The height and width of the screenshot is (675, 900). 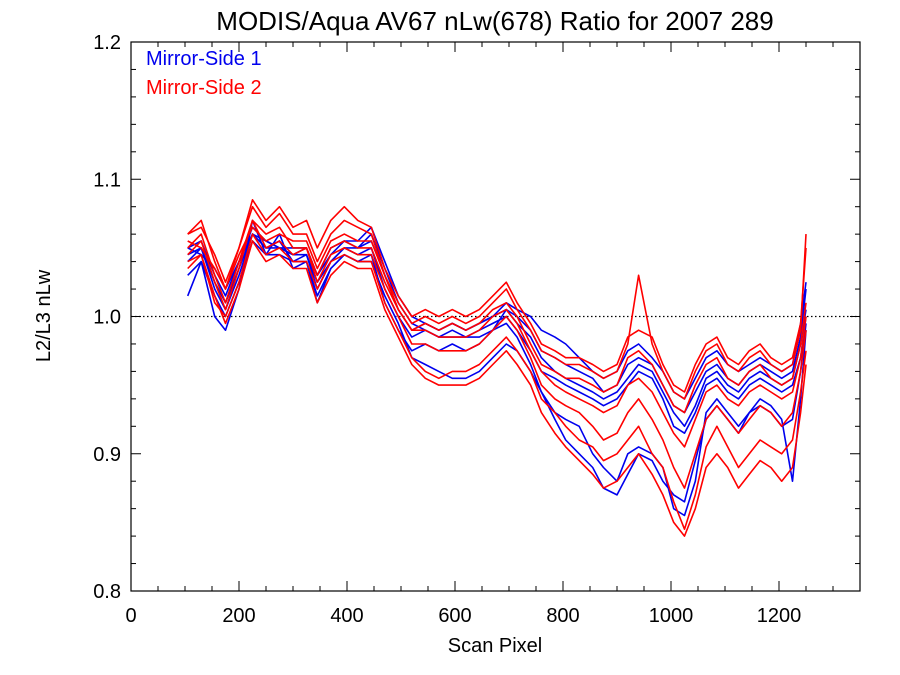 What do you see at coordinates (779, 616) in the screenshot?
I see `x-tick-label: 1200` at bounding box center [779, 616].